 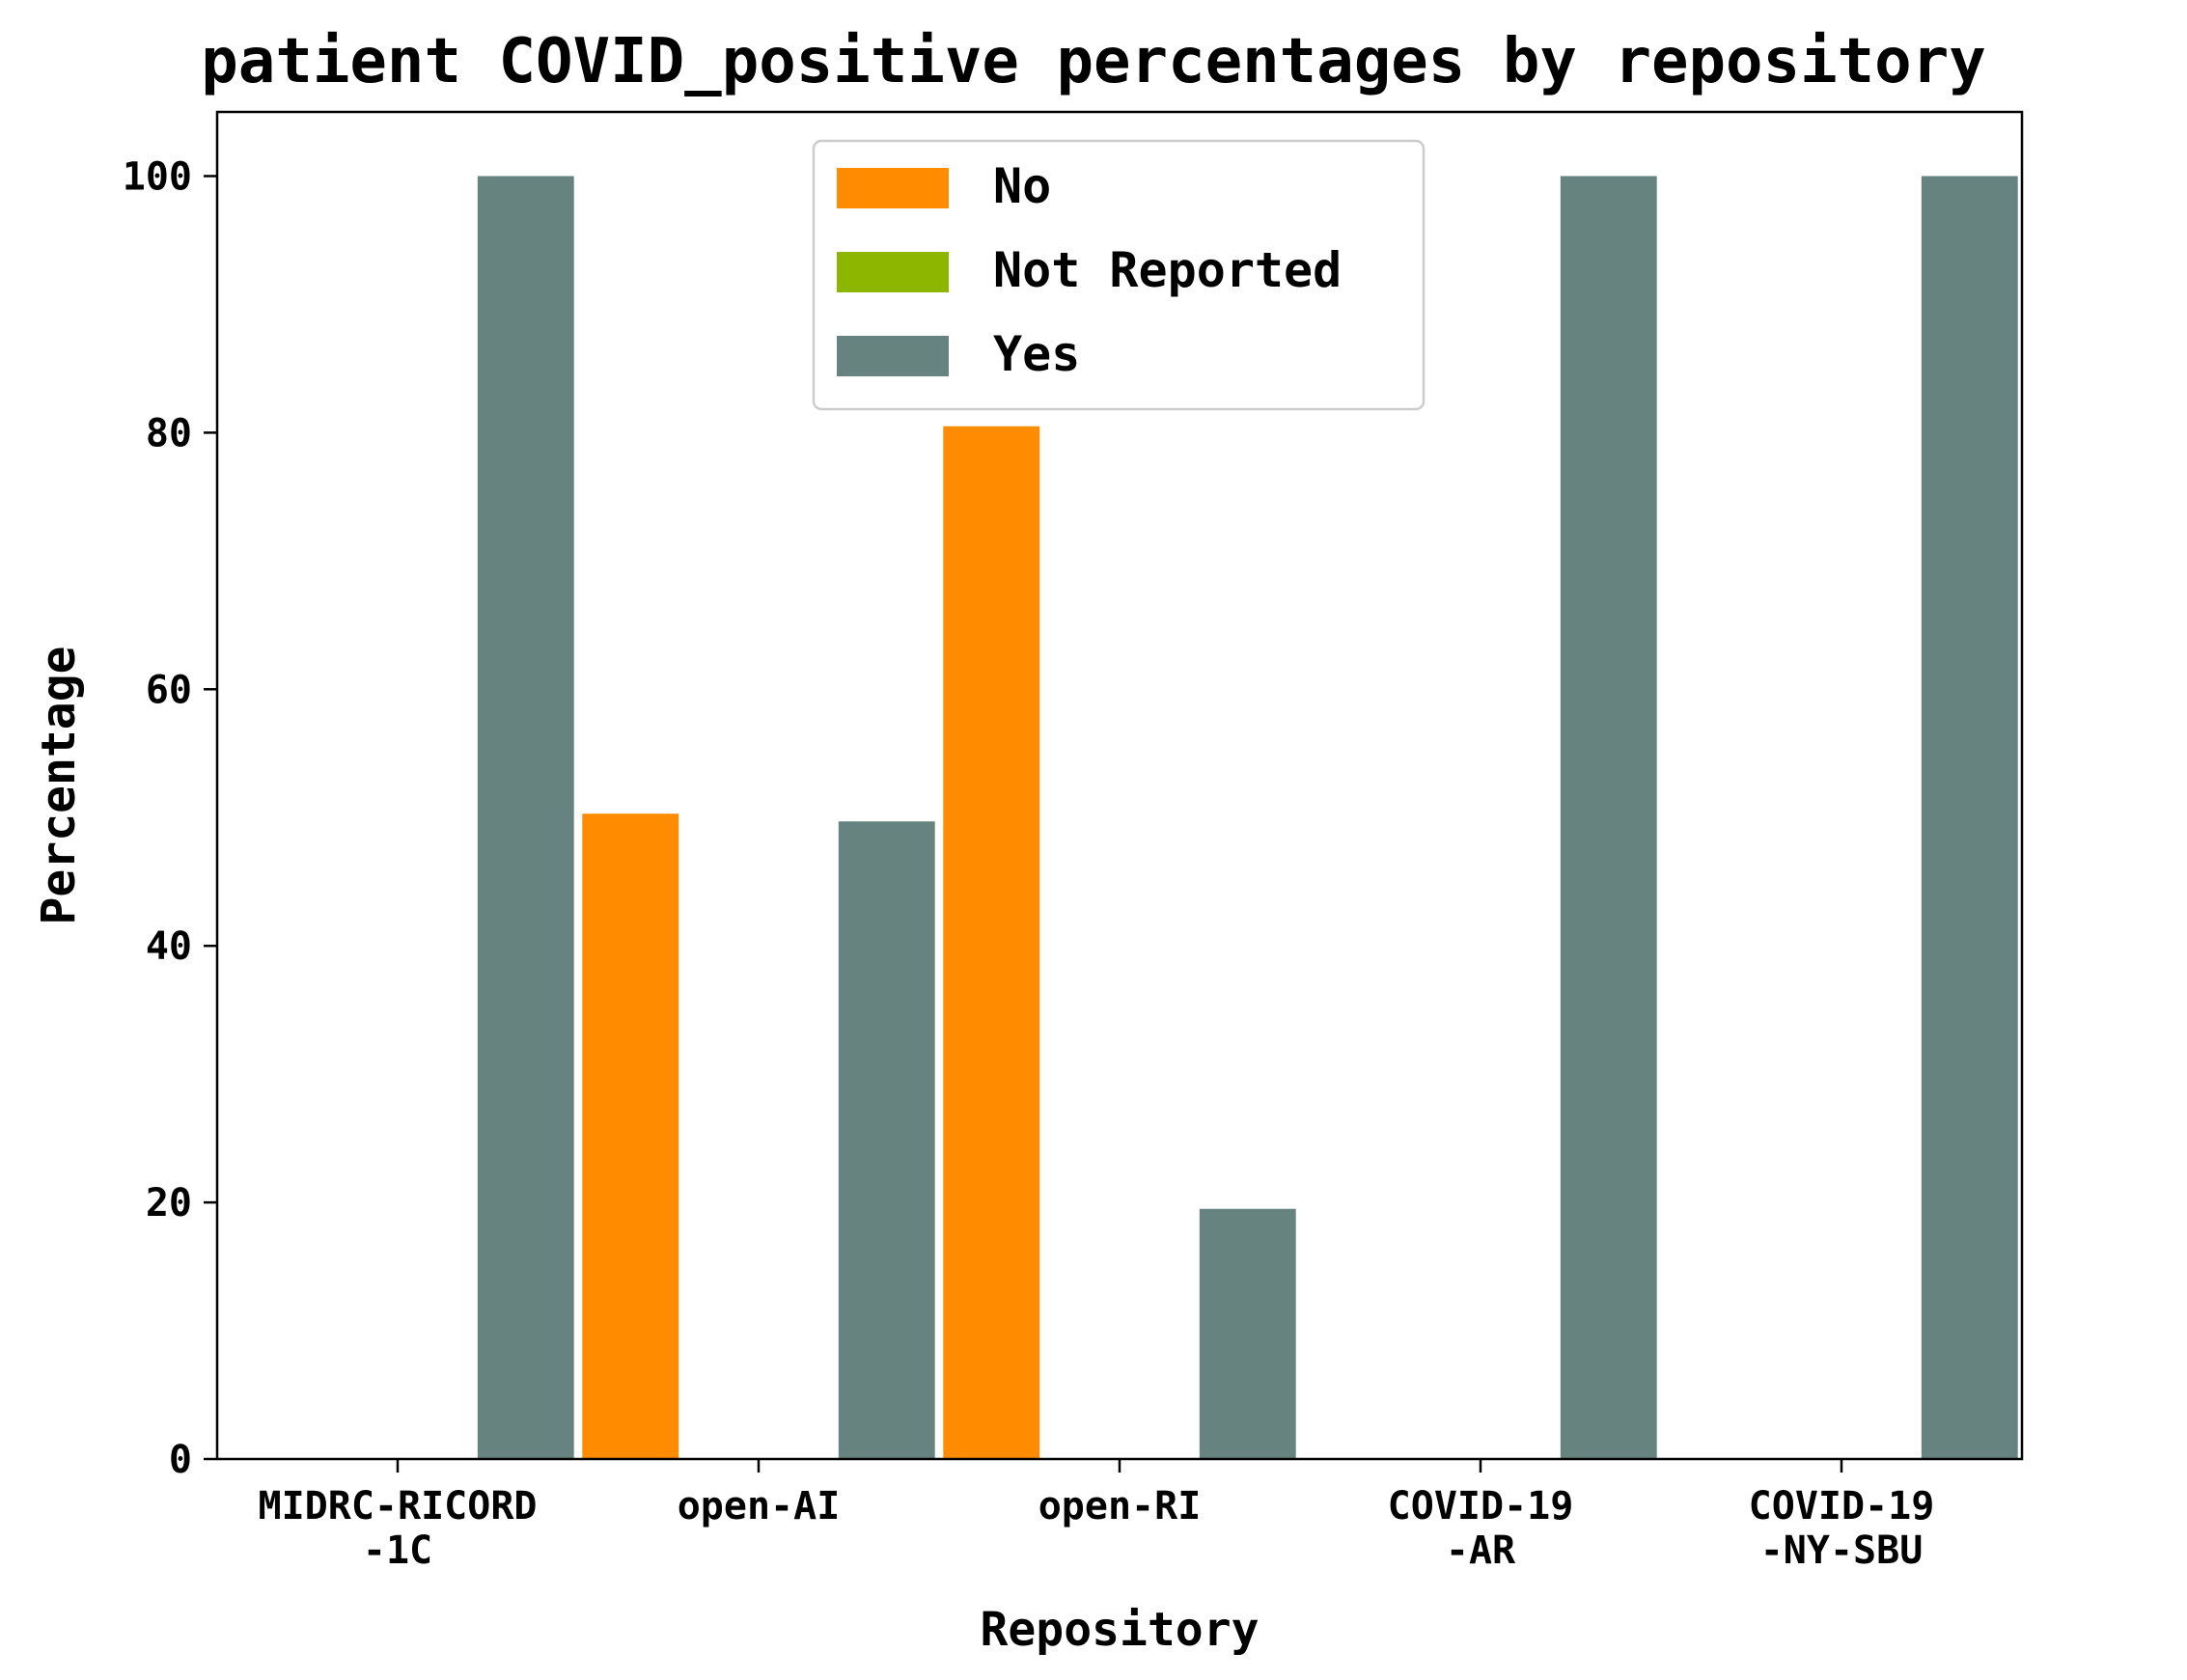 What do you see at coordinates (397, 1551) in the screenshot?
I see `x-tick-label-line: -1C` at bounding box center [397, 1551].